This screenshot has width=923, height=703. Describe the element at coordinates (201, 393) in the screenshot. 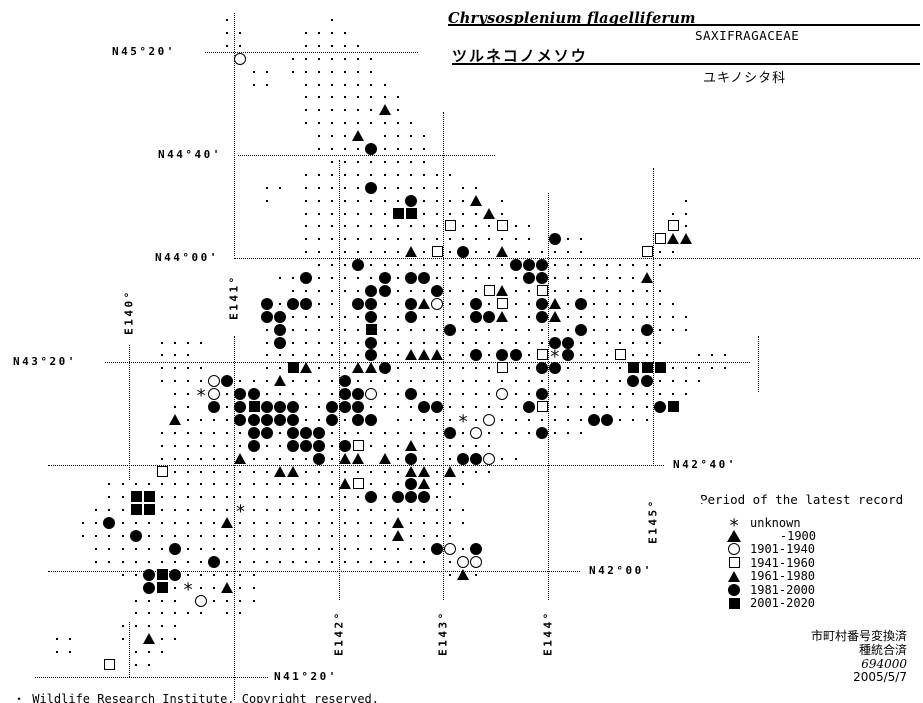

I see `record-symbol-st: ∗` at that location.